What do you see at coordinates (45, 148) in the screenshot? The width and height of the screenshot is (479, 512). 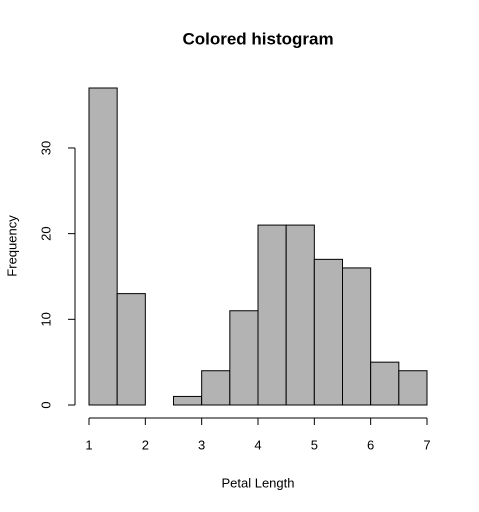 I see `y-tick-label: 30` at bounding box center [45, 148].